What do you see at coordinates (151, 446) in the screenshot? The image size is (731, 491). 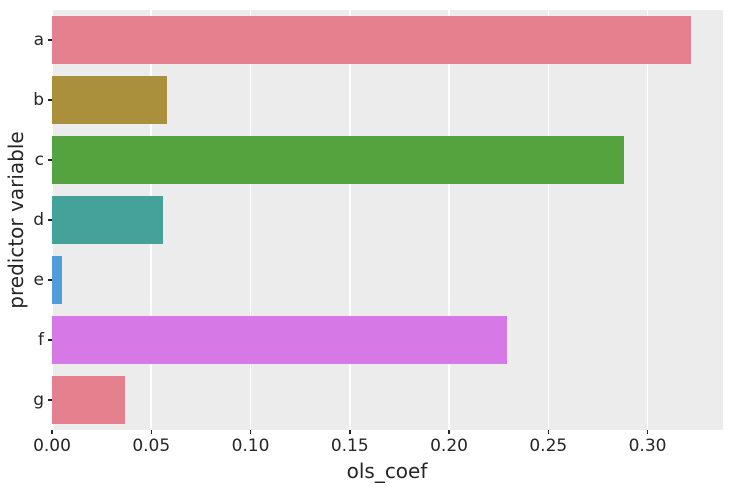 I see `x-tick-label: 0.05` at bounding box center [151, 446].